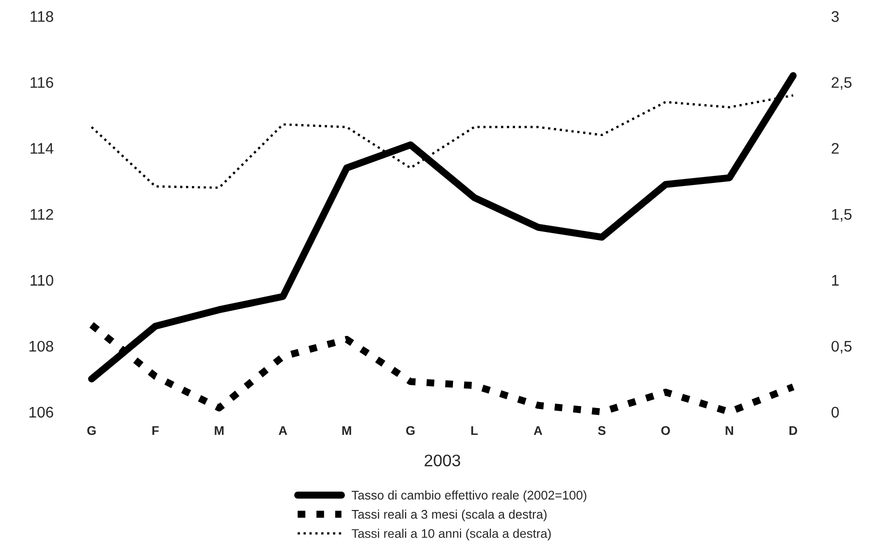 The width and height of the screenshot is (876, 542). What do you see at coordinates (474, 430) in the screenshot?
I see `x-tick-label: L` at bounding box center [474, 430].